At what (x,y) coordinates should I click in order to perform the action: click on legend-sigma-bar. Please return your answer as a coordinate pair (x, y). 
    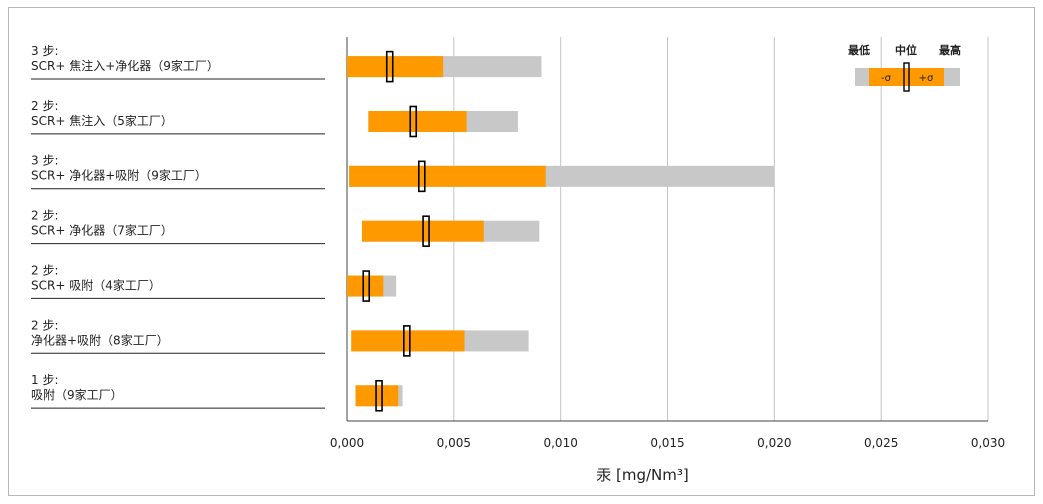
    Looking at the image, I should click on (906, 77).